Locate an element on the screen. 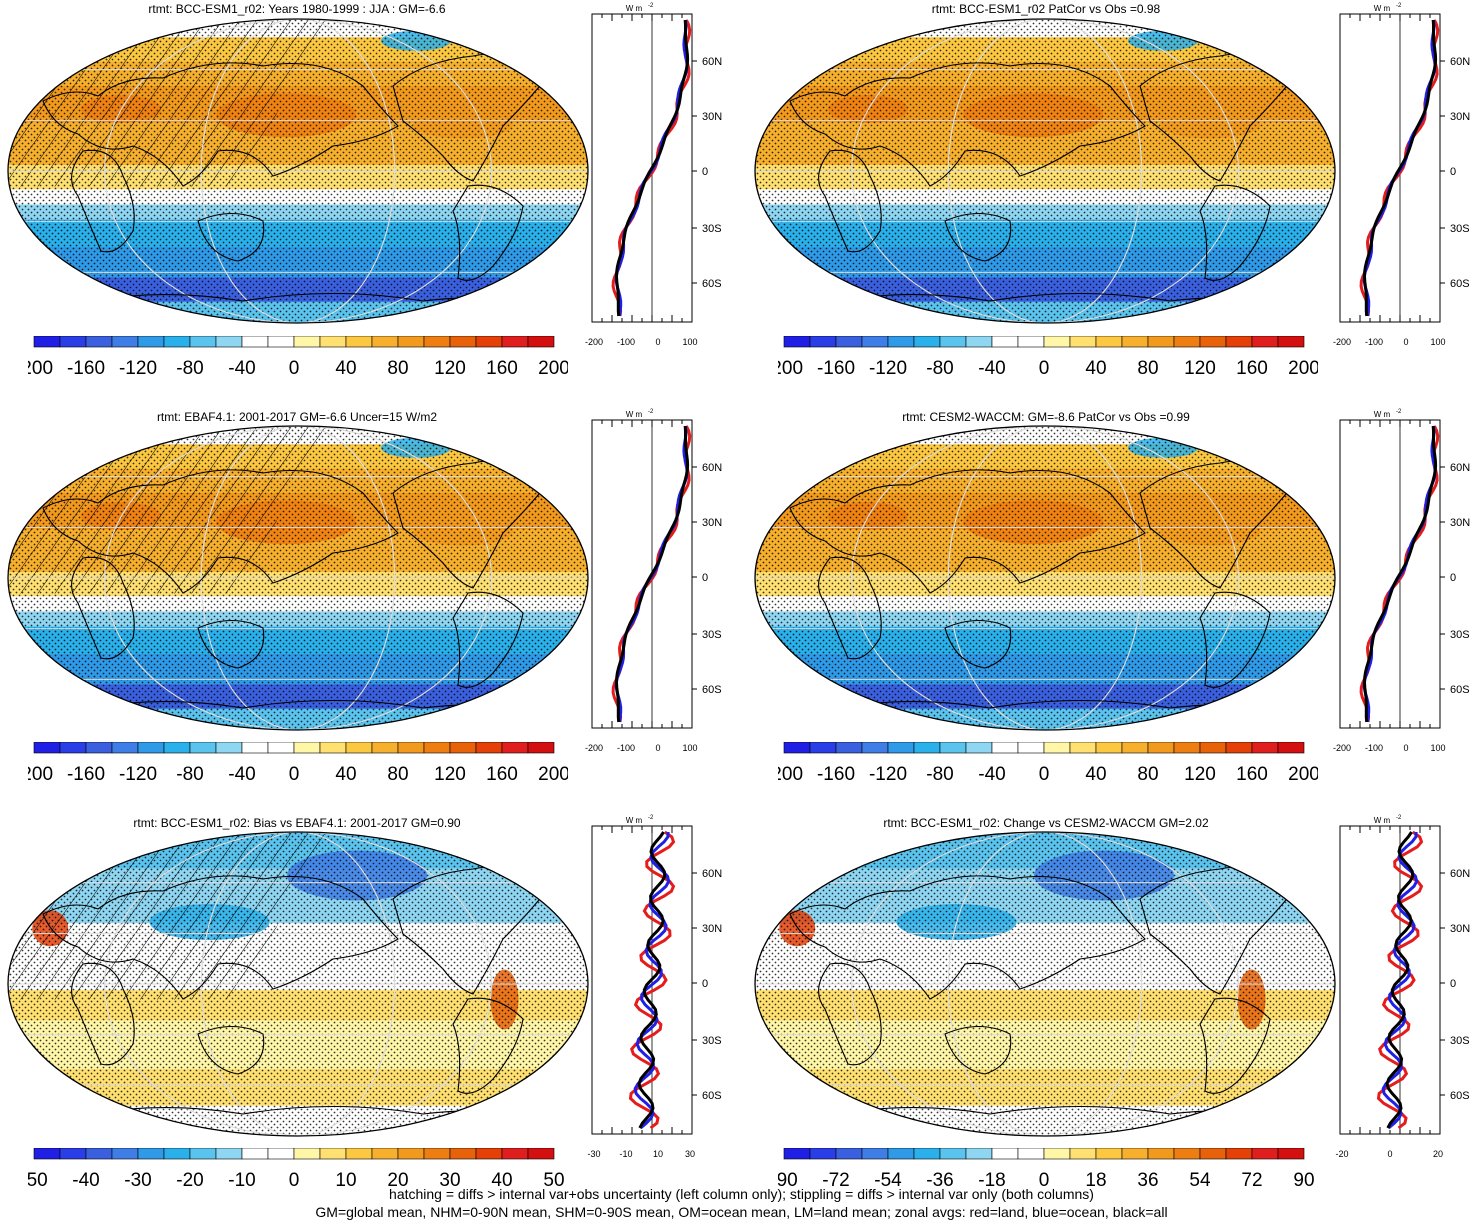 The height and width of the screenshot is (1221, 1483). zonal-tick-label: 30 is located at coordinates (690, 1154).